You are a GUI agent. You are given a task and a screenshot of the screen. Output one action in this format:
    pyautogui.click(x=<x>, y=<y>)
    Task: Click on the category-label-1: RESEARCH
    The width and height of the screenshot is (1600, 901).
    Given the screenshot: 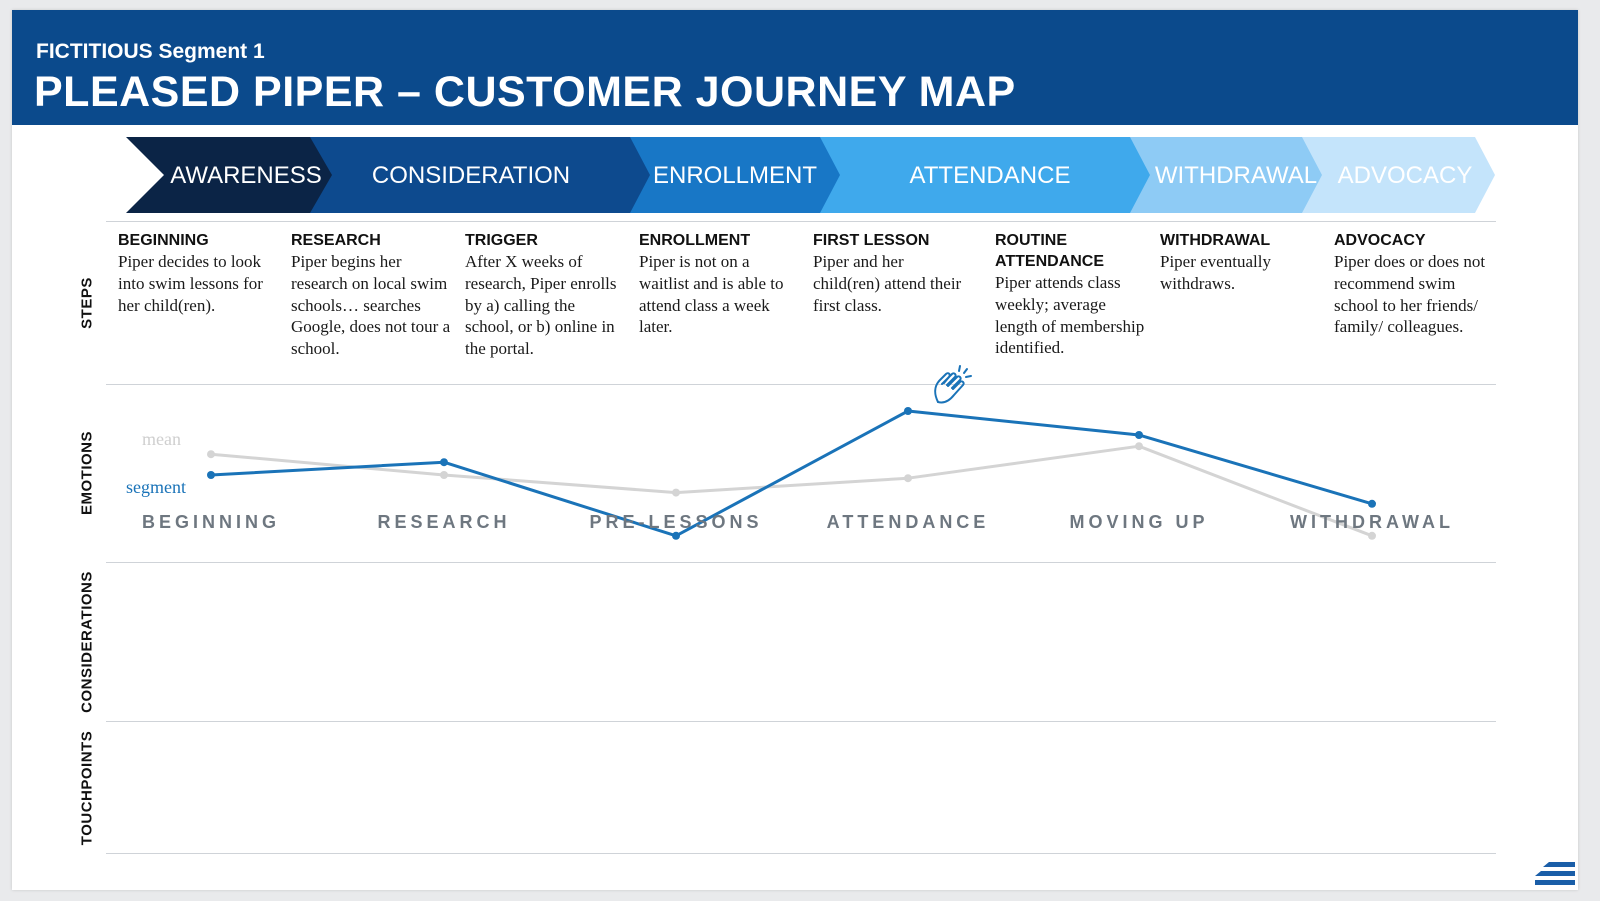 What is the action you would take?
    pyautogui.click(x=443, y=522)
    